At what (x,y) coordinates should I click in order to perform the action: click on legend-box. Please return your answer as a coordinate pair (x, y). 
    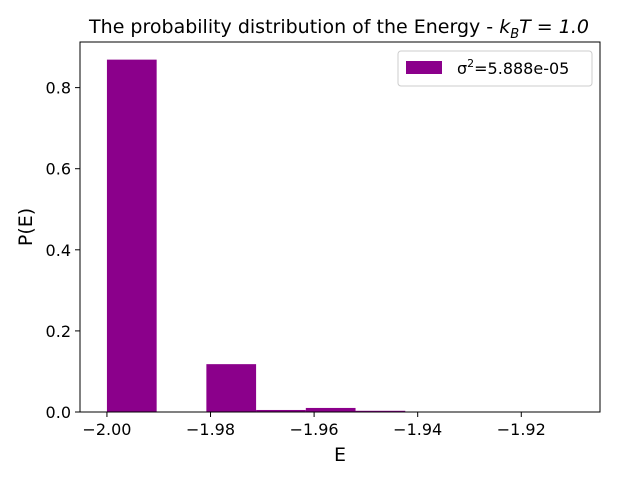
    Looking at the image, I should click on (495, 68).